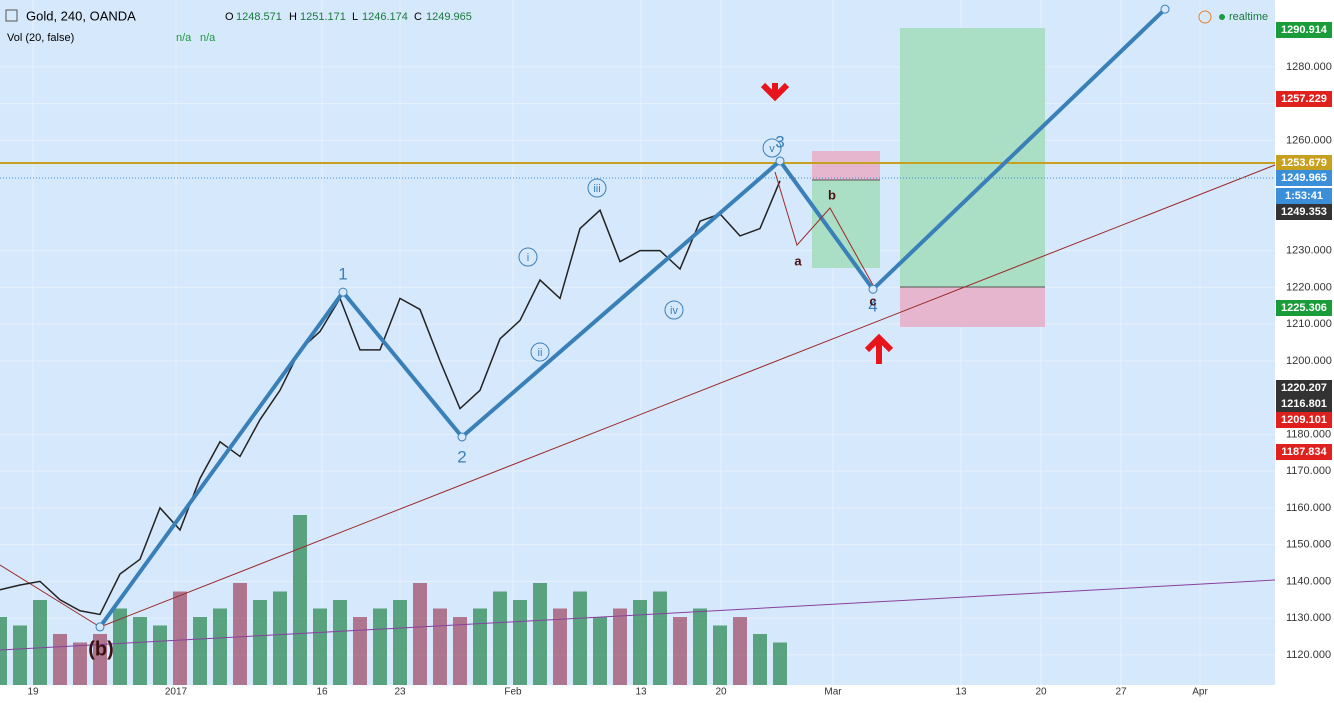 The height and width of the screenshot is (703, 1334). I want to click on price-badge-label: 1249.353, so click(1304, 212).